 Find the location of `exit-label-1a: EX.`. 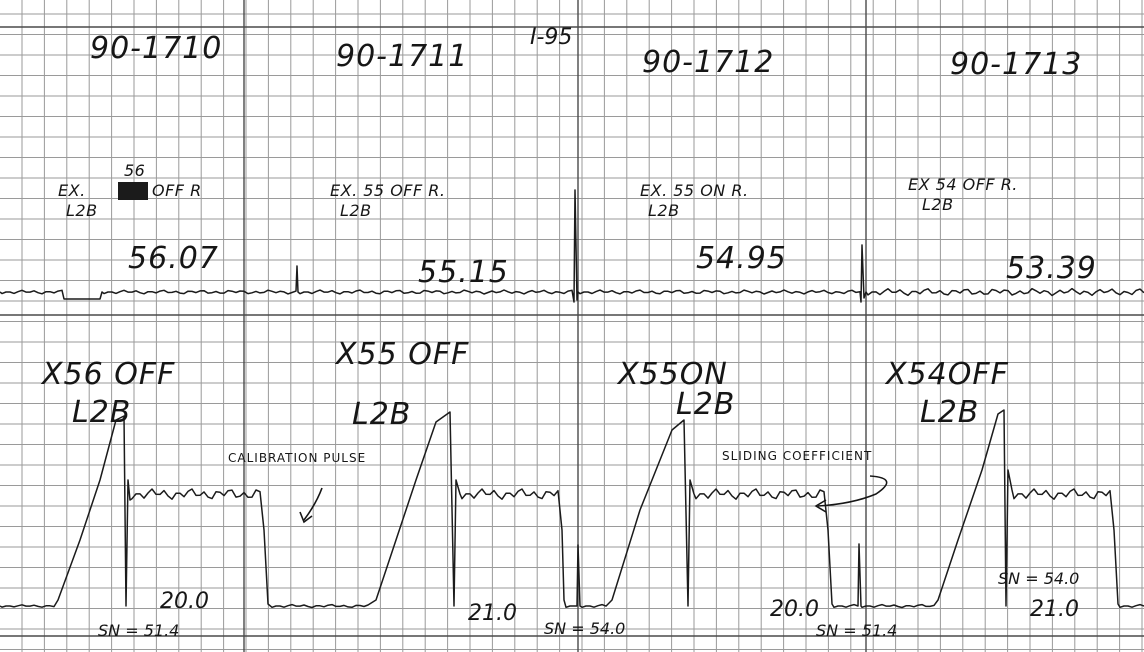

exit-label-1a: EX. is located at coordinates (72, 190).